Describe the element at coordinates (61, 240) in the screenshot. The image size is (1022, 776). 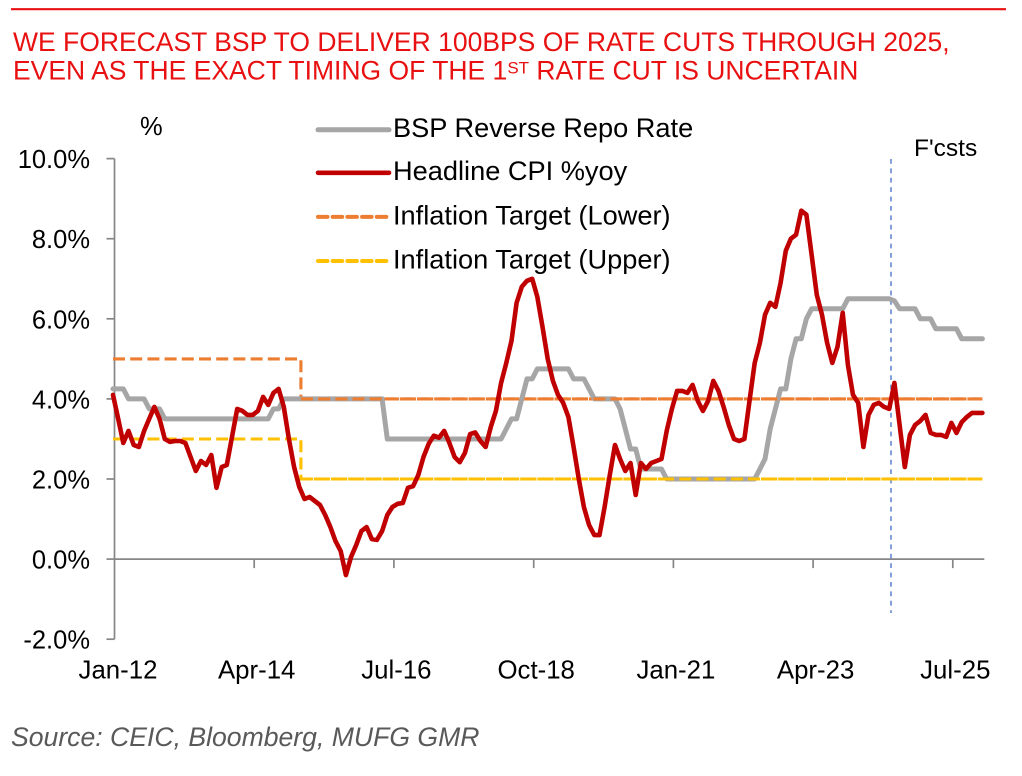
I see `svg-text: 8.0%` at that location.